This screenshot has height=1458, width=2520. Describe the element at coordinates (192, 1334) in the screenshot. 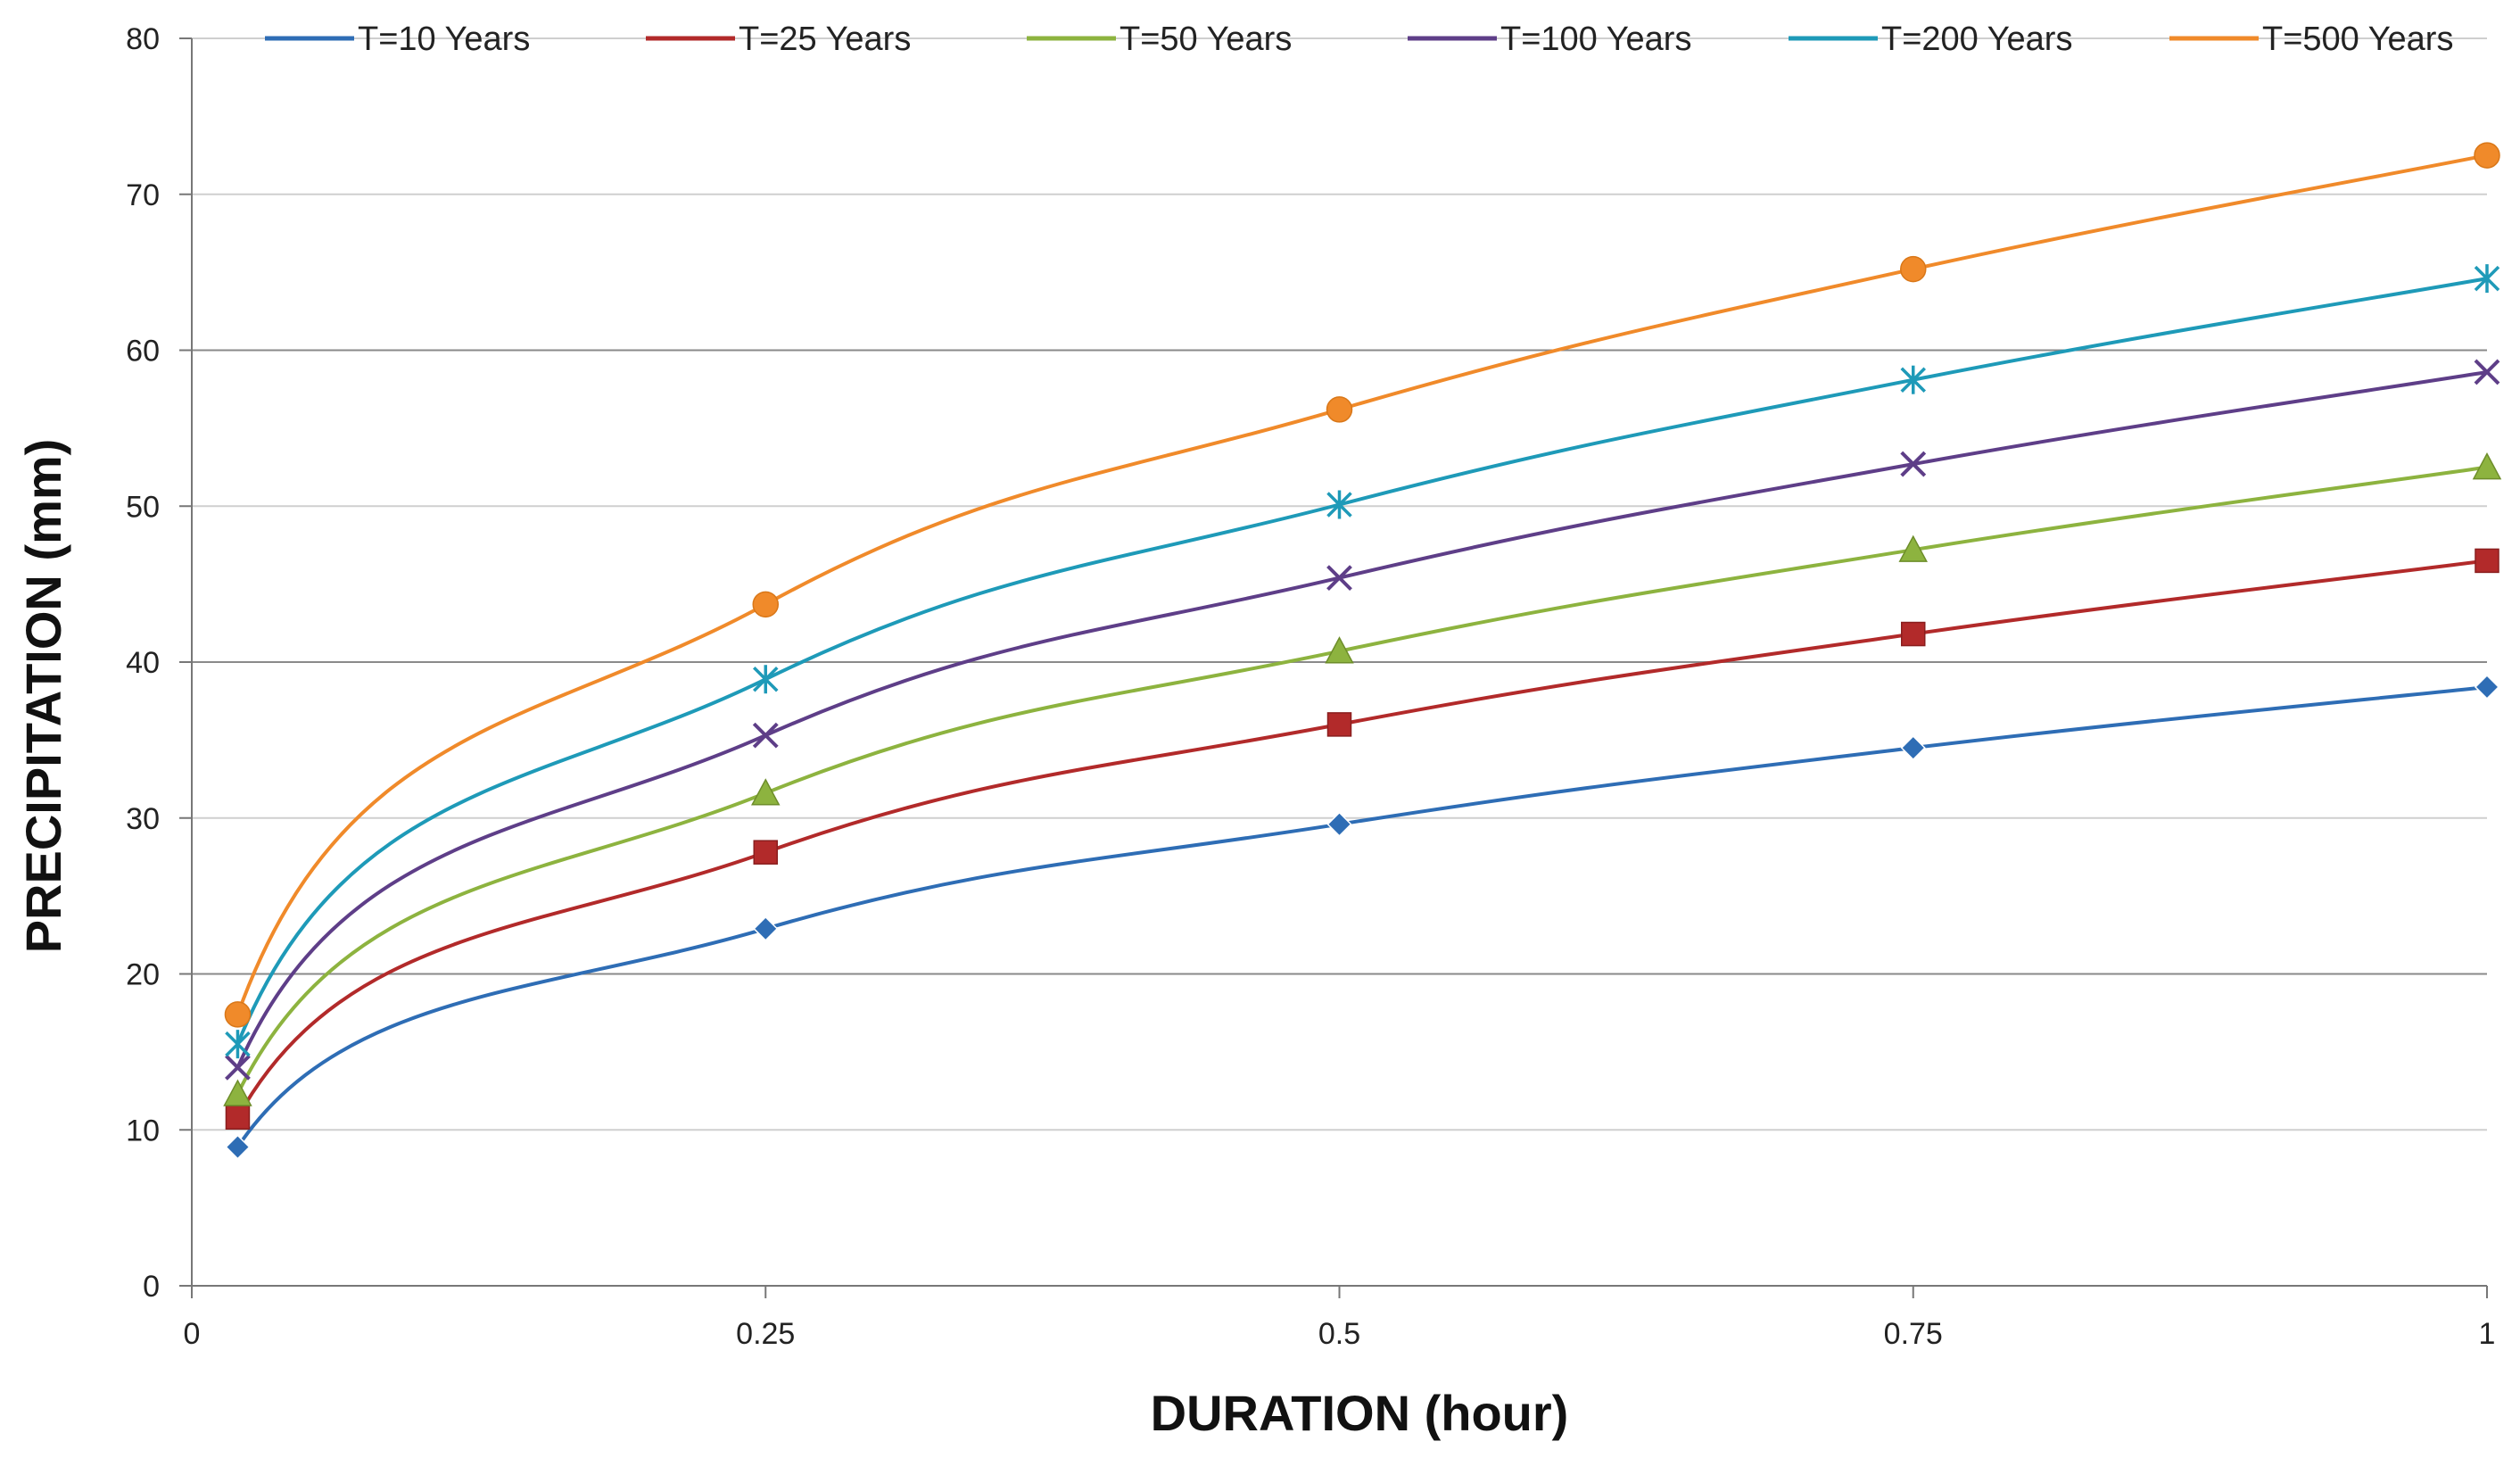

I see `x-tick-label: 0` at that location.